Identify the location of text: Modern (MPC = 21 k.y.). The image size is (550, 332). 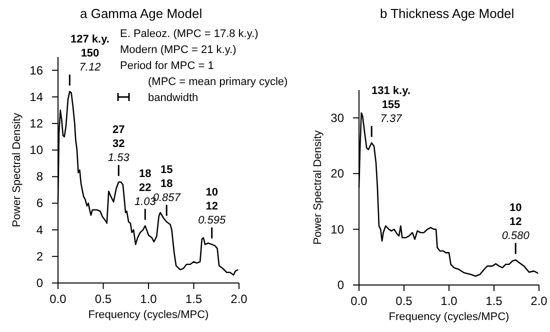
(178, 50).